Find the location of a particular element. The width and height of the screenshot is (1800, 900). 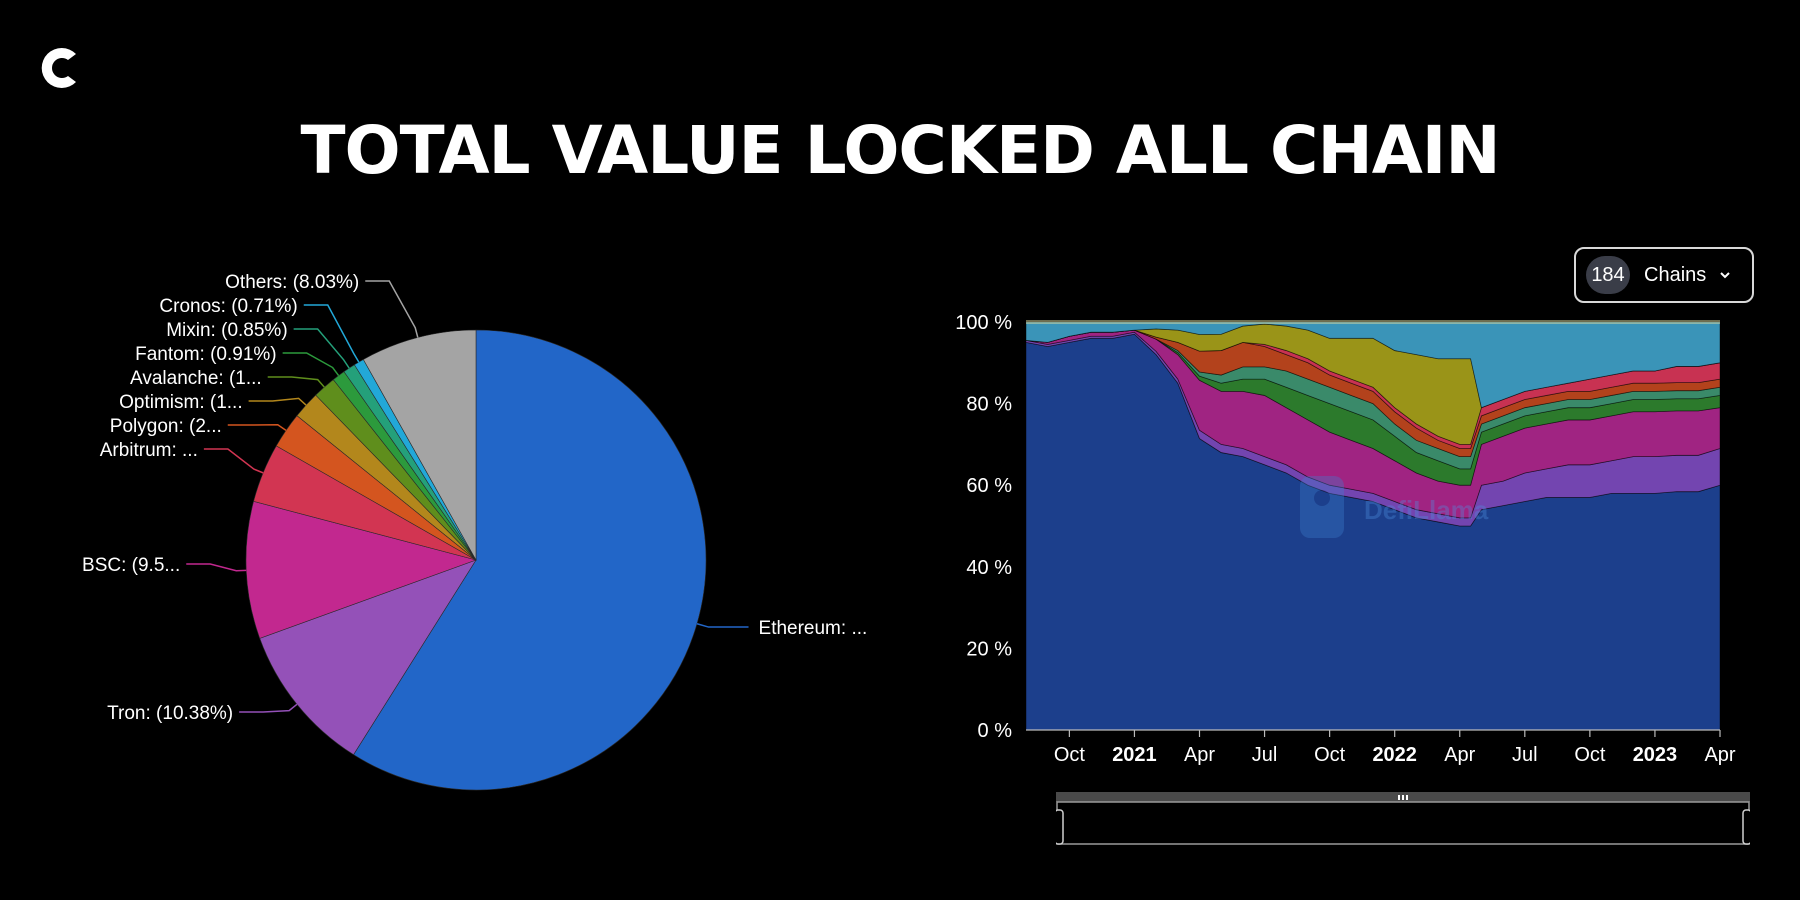

c-letter-logo-icon is located at coordinates (57, 68).